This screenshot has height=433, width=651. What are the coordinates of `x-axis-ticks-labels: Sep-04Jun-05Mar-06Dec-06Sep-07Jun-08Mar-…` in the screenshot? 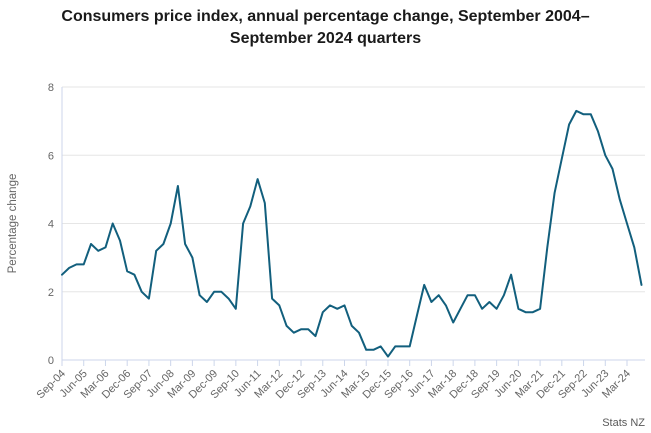 It's located at (334, 380).